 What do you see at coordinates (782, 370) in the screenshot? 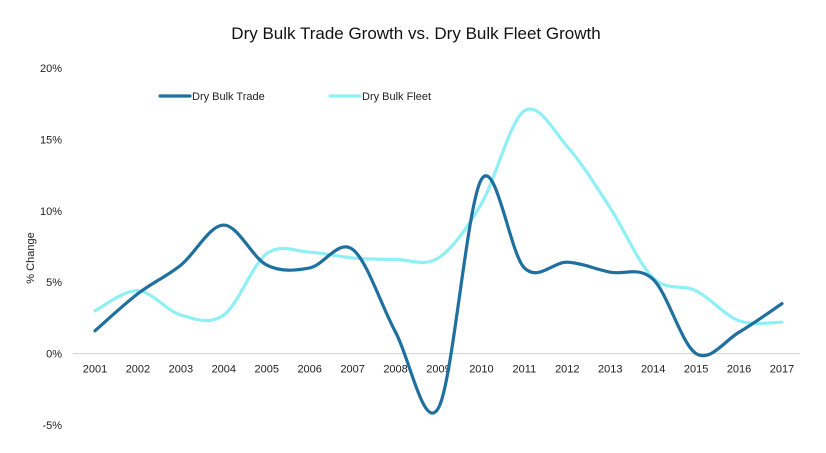
I see `x-tick-label: 2017` at bounding box center [782, 370].